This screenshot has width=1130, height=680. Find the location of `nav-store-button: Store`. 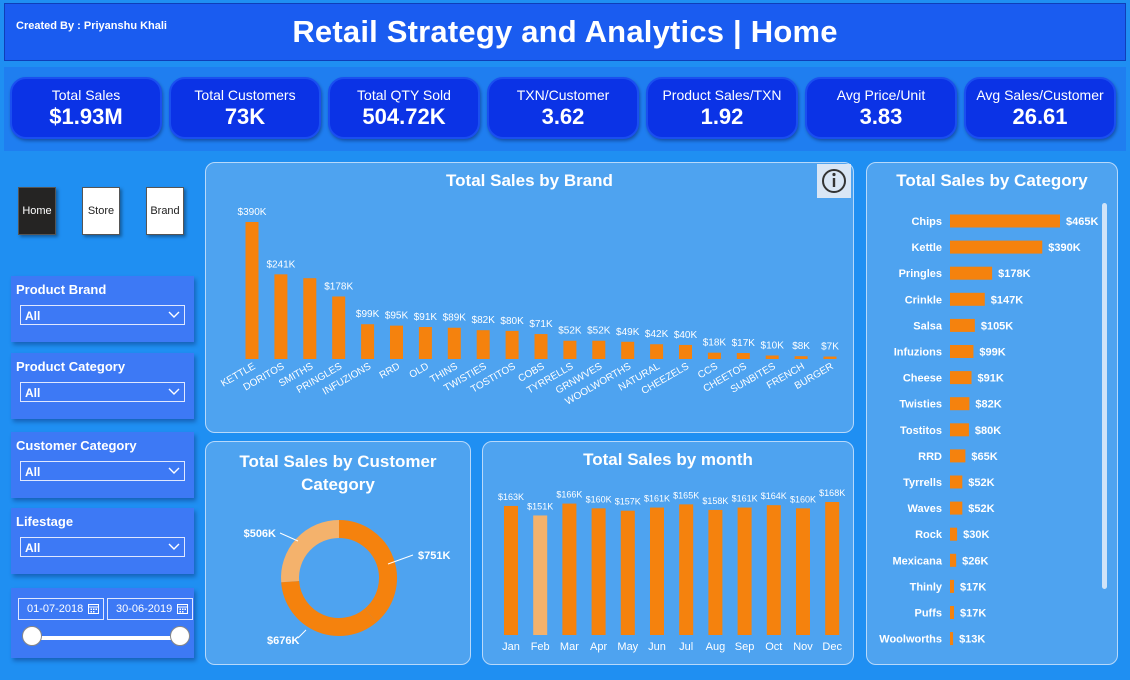

nav-store-button: Store is located at coordinates (101, 211).